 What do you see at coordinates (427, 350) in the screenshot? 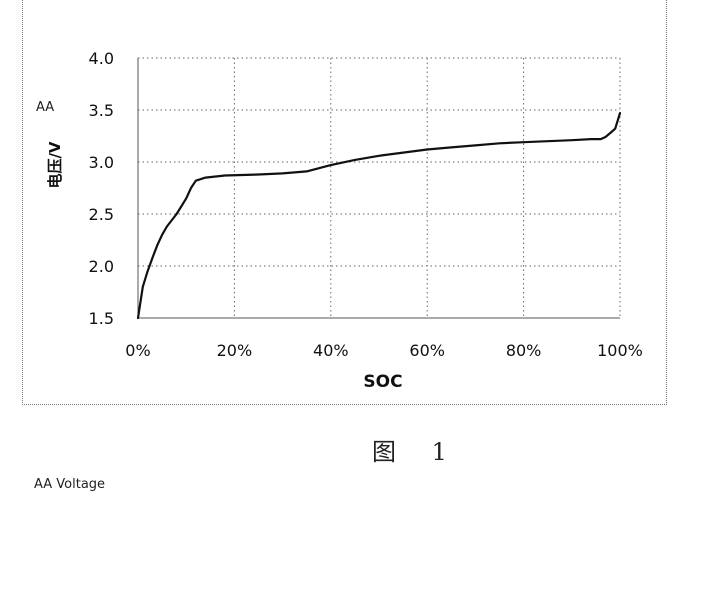
I see `x-tick-label: 60%` at bounding box center [427, 350].